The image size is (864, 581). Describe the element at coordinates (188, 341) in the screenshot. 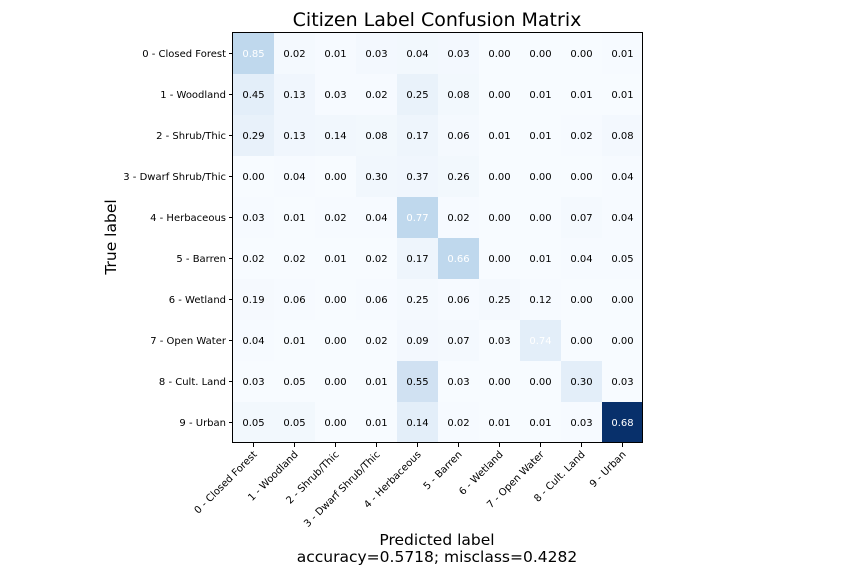

I see `y-tick-label: 7 - Open Water` at that location.